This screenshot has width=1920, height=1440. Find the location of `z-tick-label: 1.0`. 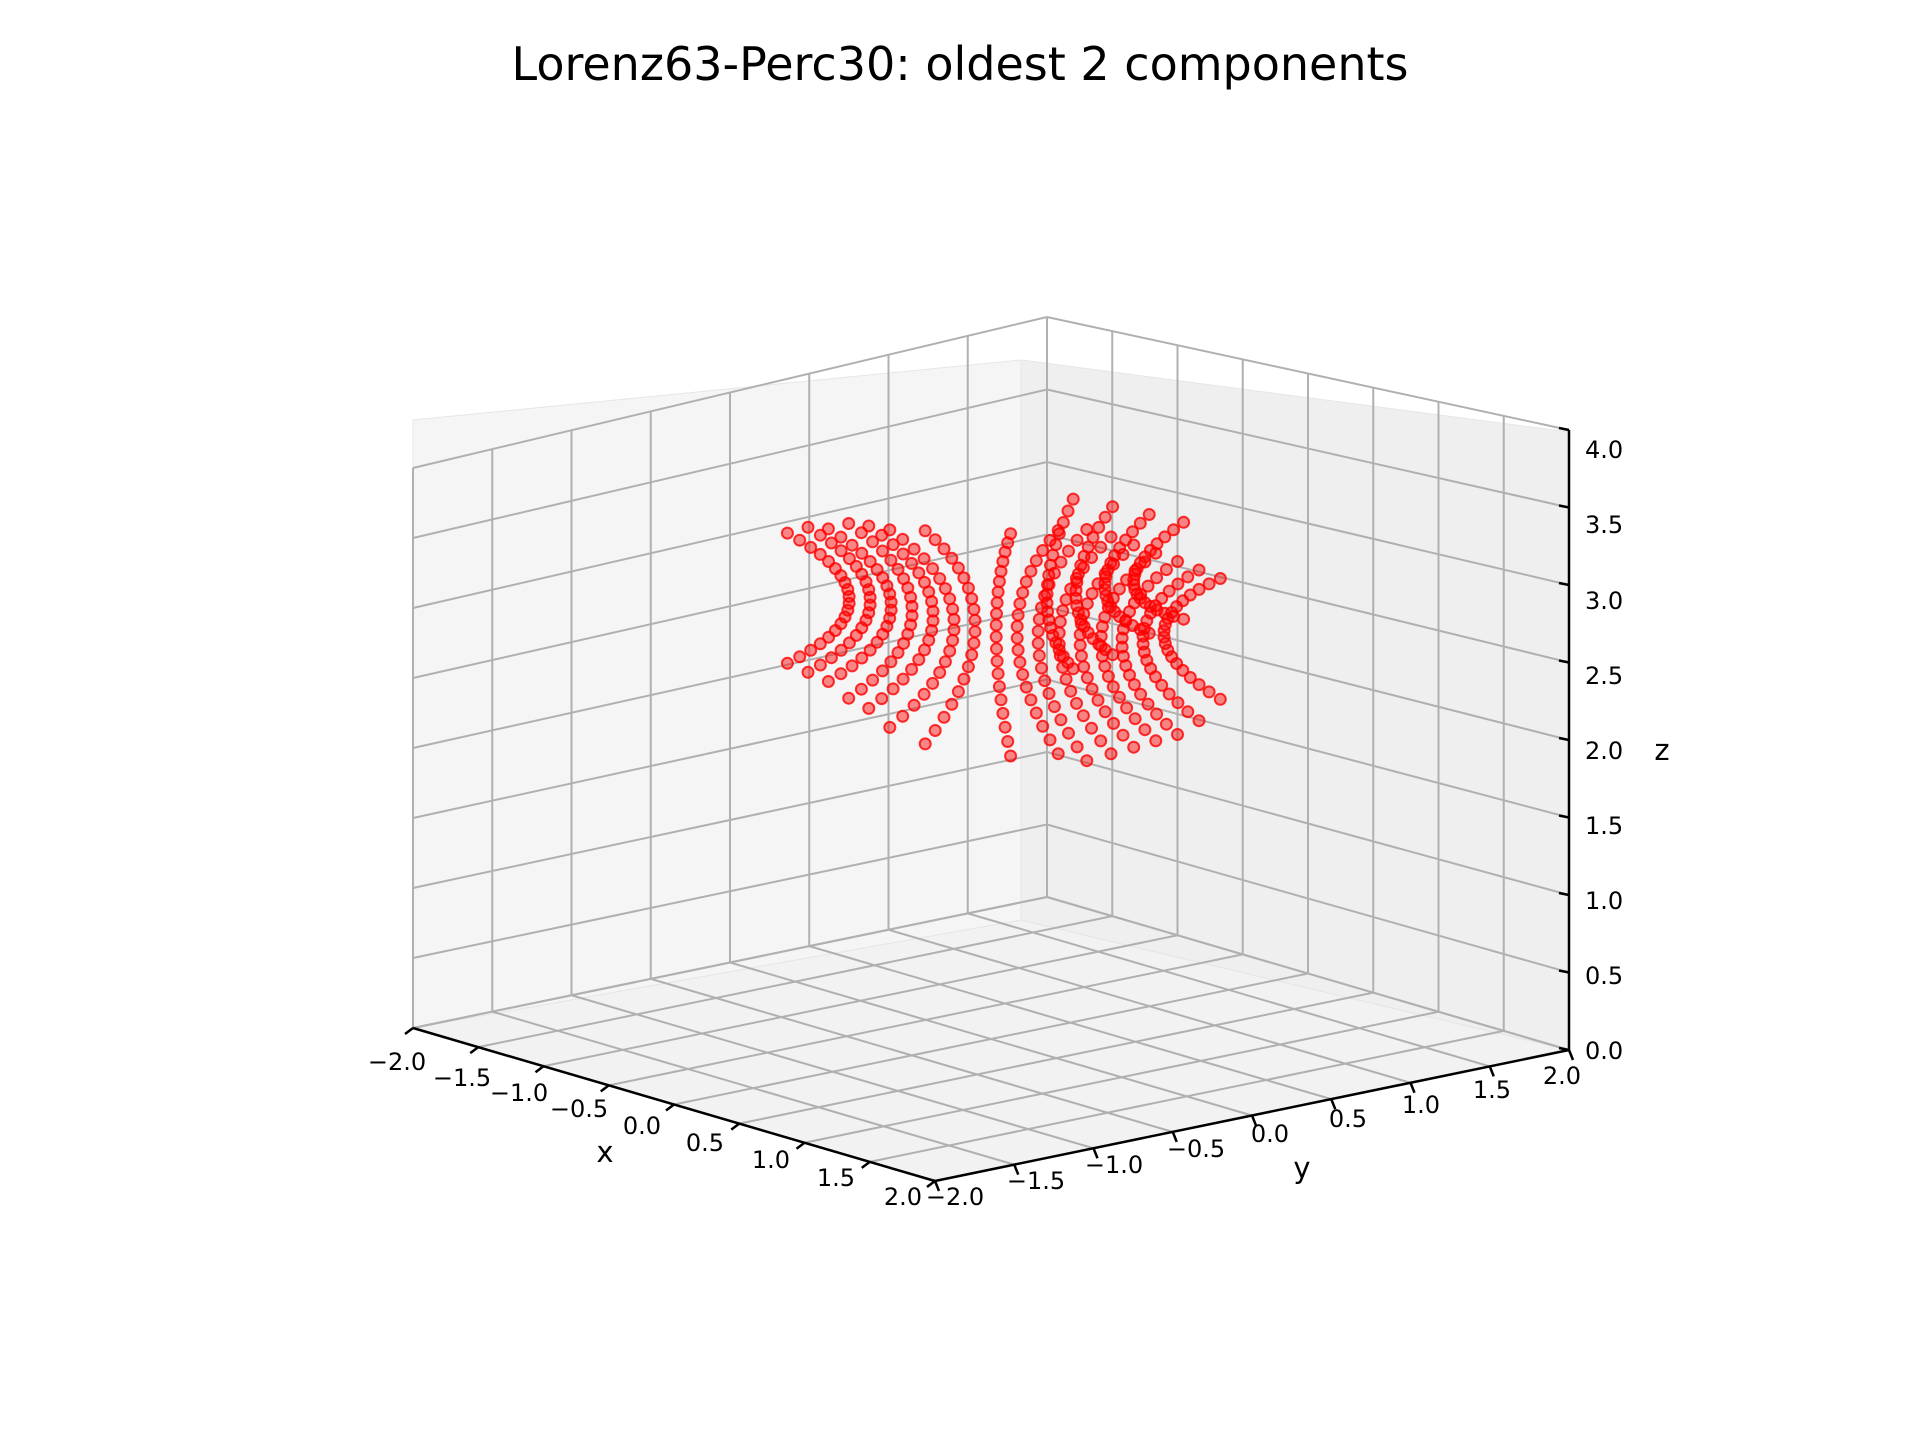

z-tick-label: 1.0 is located at coordinates (1604, 901).